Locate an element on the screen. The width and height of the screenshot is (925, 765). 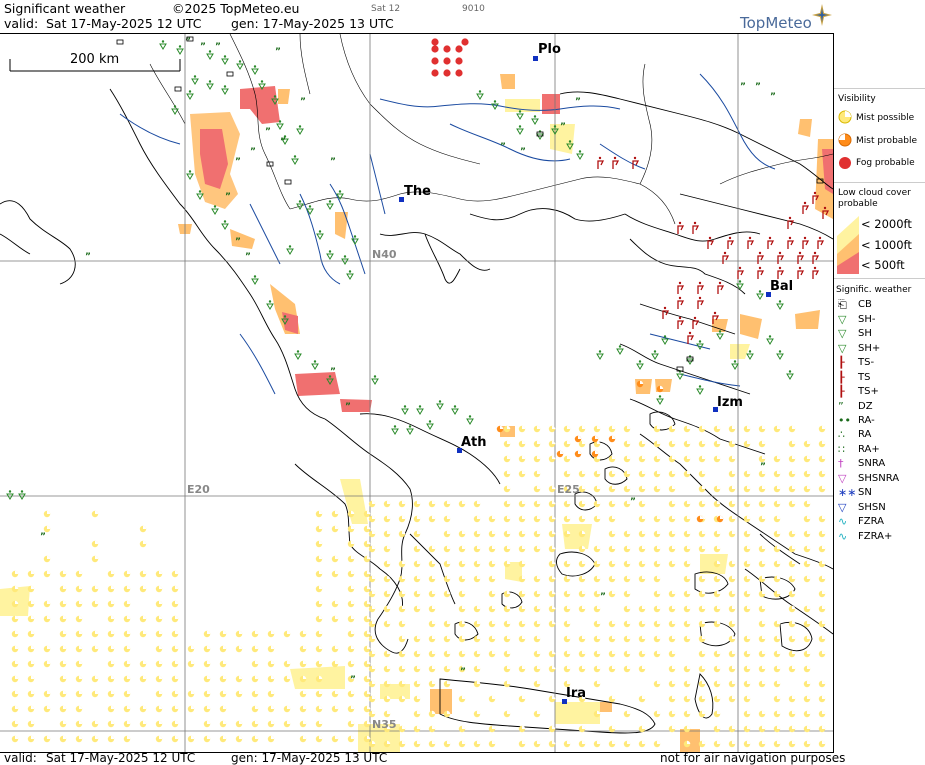
legend-low-cloud-subtitle: probable is located at coordinates (858, 204).